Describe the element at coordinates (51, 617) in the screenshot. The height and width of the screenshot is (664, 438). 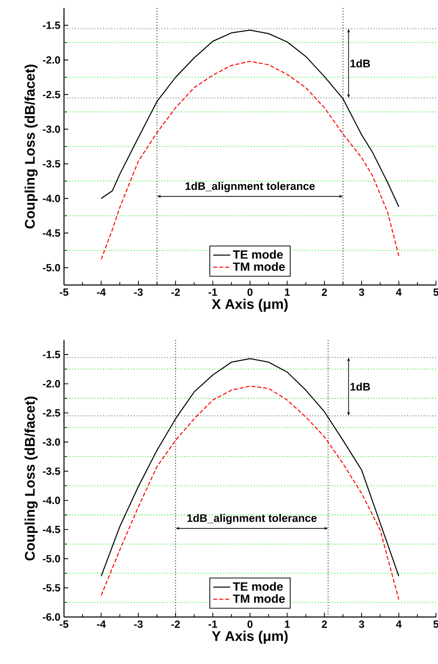
I see `y-tick-label: -6.0` at that location.